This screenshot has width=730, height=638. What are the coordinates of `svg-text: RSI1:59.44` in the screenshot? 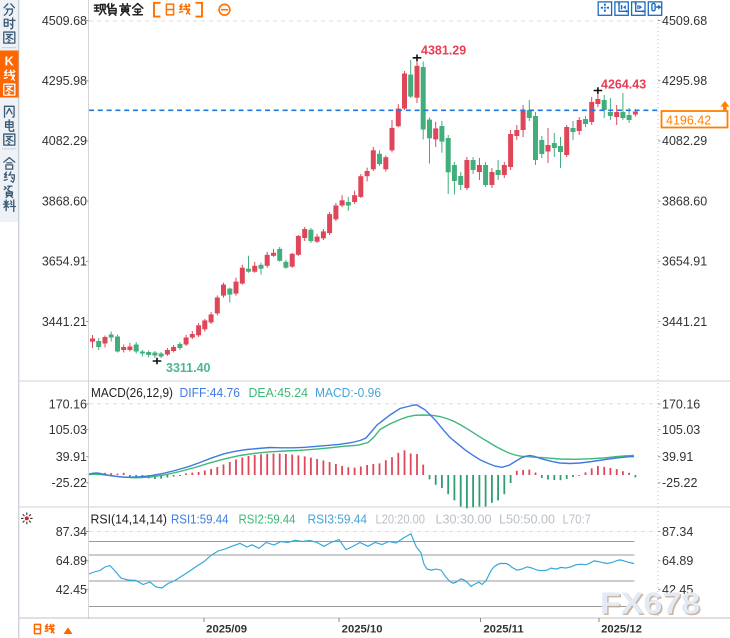 It's located at (200, 520).